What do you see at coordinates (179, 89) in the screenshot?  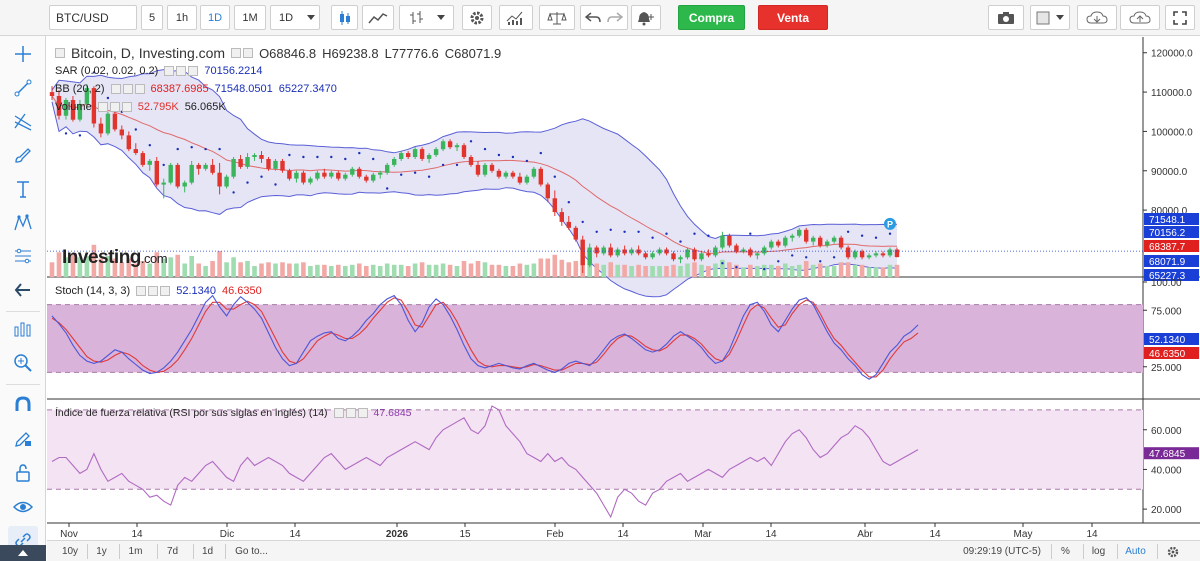 I see `bb-mid-value: 68387.6985` at bounding box center [179, 89].